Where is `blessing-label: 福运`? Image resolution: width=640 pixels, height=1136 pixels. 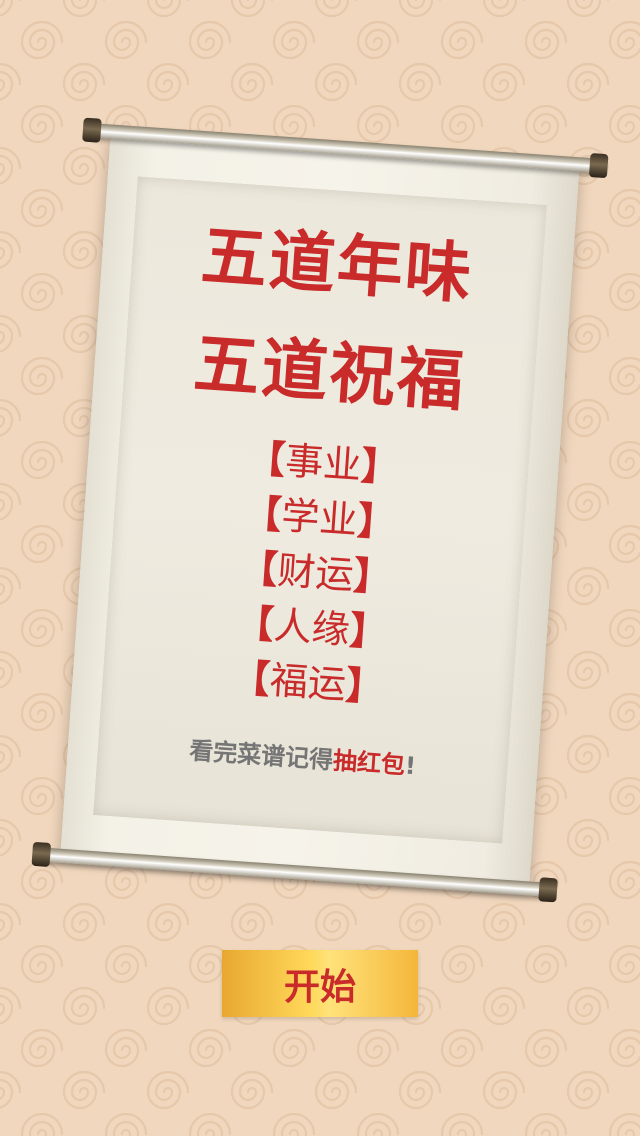 blessing-label: 福运 is located at coordinates (308, 682).